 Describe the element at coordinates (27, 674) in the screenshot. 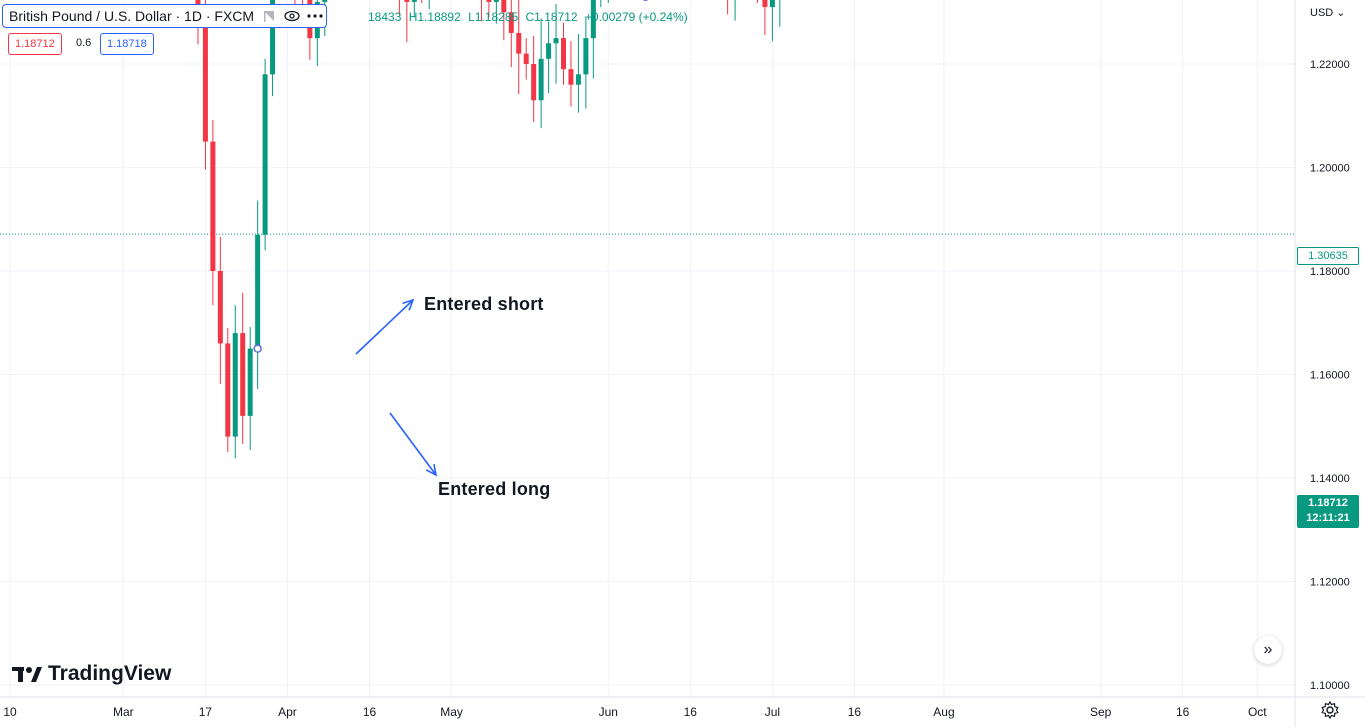

I see `tradingview-mark-icon` at that location.